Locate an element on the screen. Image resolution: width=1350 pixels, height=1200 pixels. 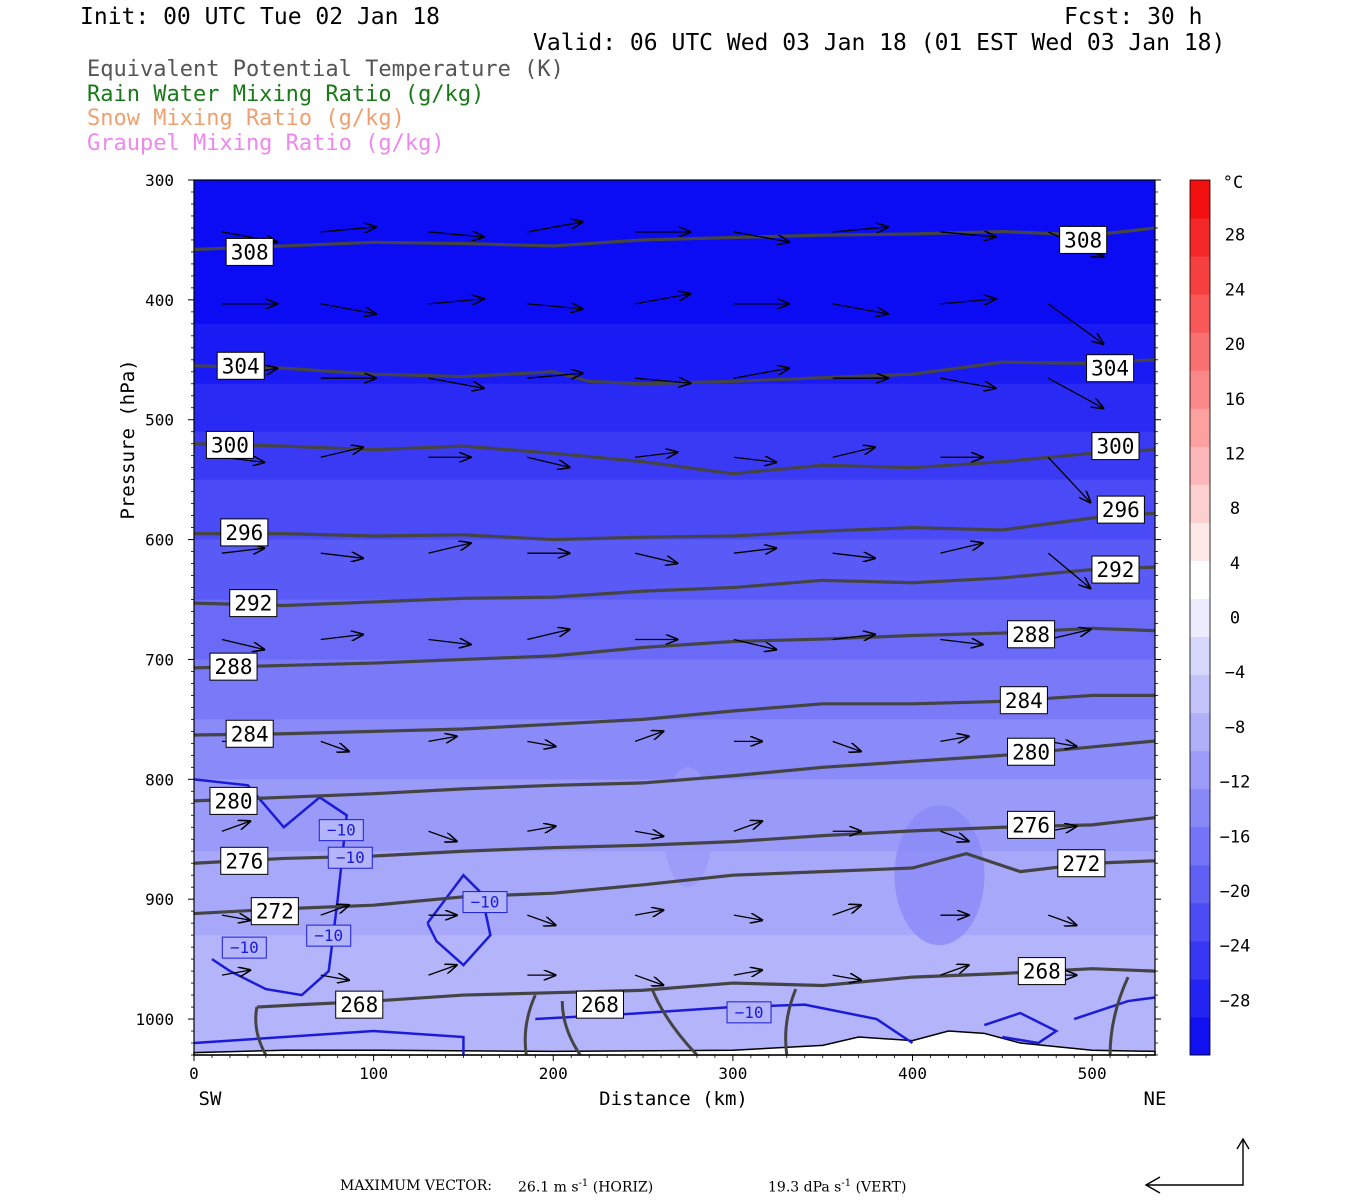
colorbar-tick-label: 20 is located at coordinates (1235, 345).